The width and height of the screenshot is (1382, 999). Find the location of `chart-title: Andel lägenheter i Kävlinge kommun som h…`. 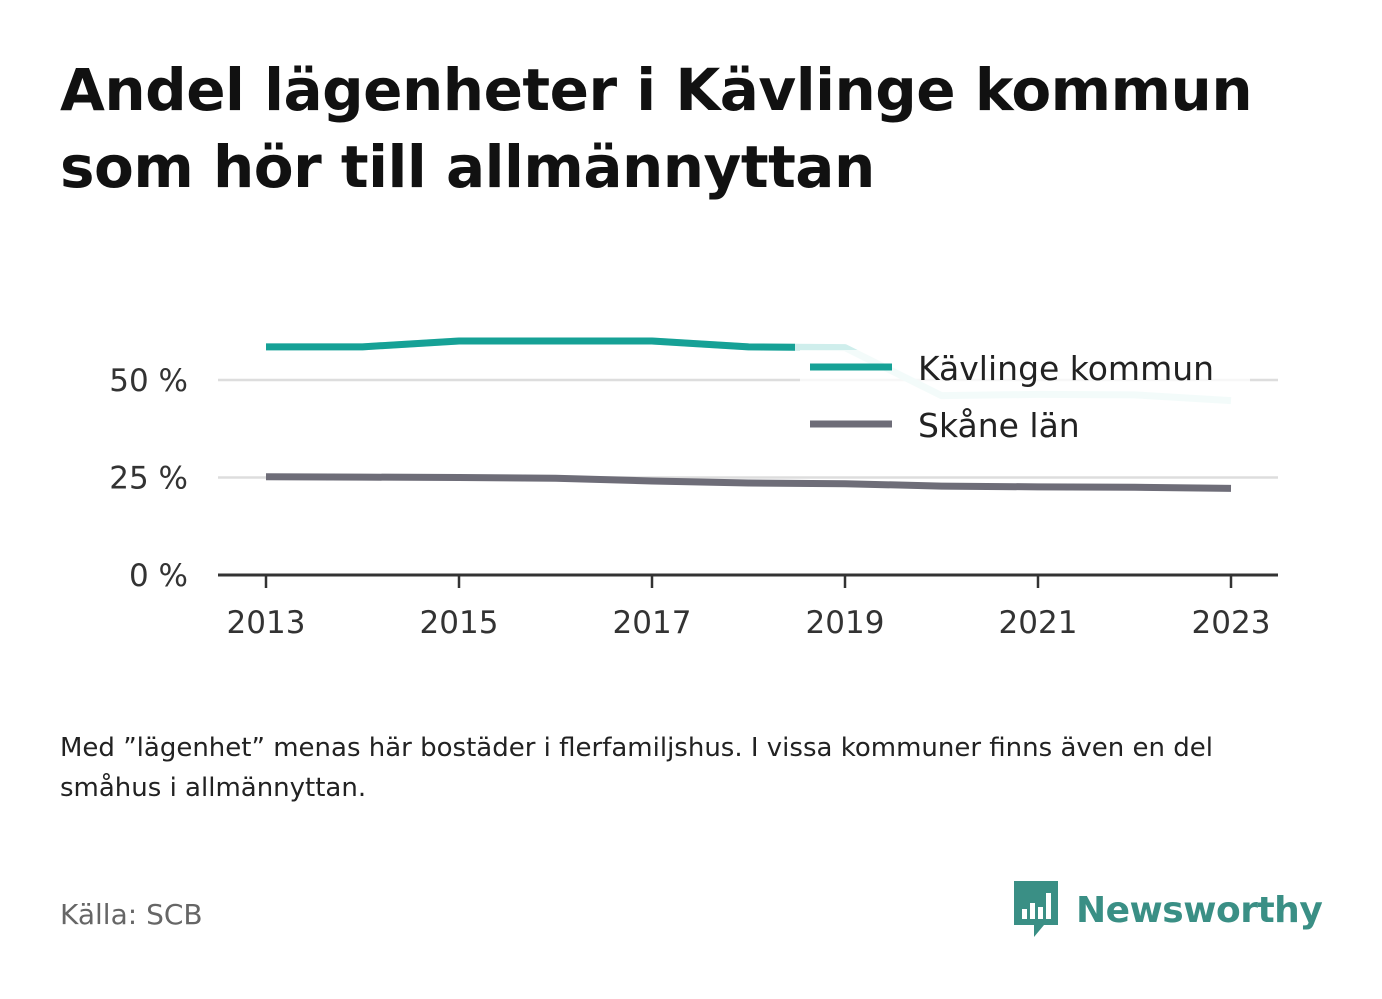

chart-title: Andel lägenheter i Kävlinge kommun som h… is located at coordinates (656, 128).